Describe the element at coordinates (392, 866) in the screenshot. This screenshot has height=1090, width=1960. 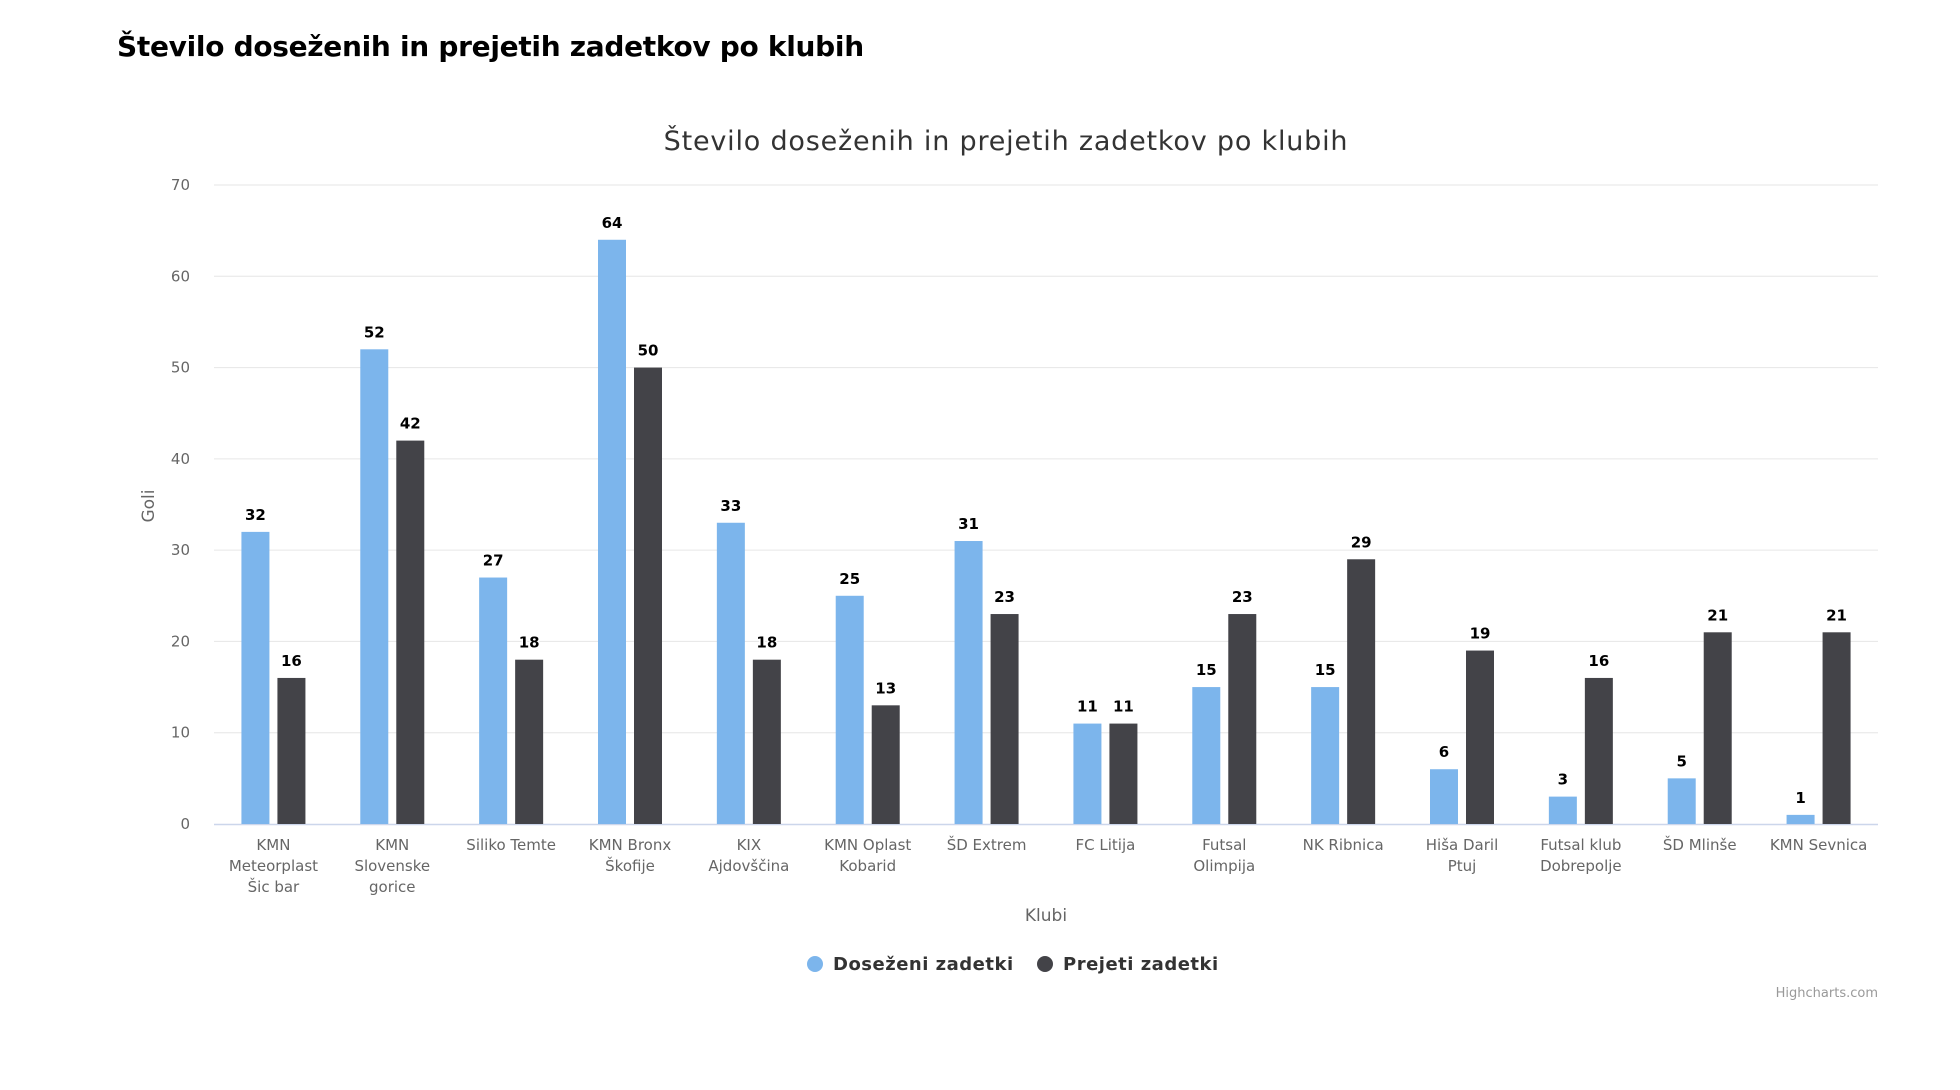
I see `x-tick-label: KMN Slovenske gorice` at that location.